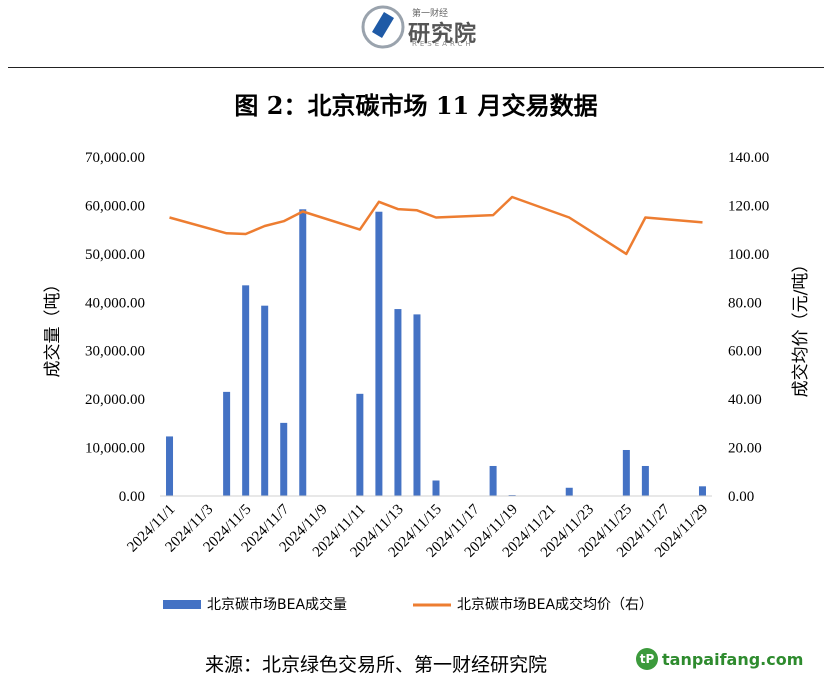 The image size is (832, 678). What do you see at coordinates (115, 303) in the screenshot?
I see `y-tick-label: 40,000.00` at bounding box center [115, 303].